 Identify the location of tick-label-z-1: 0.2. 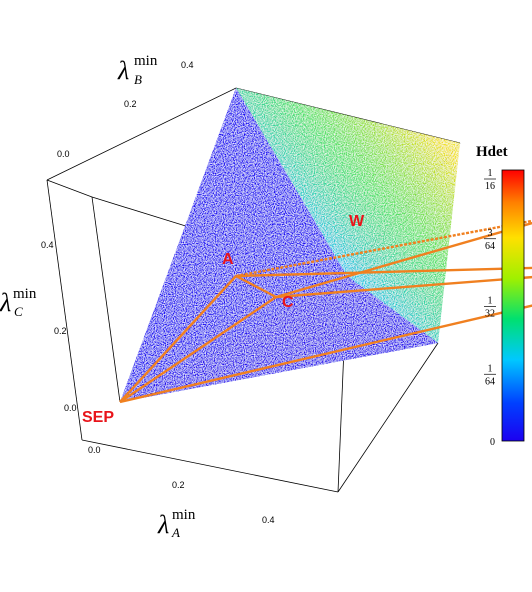
(60, 331).